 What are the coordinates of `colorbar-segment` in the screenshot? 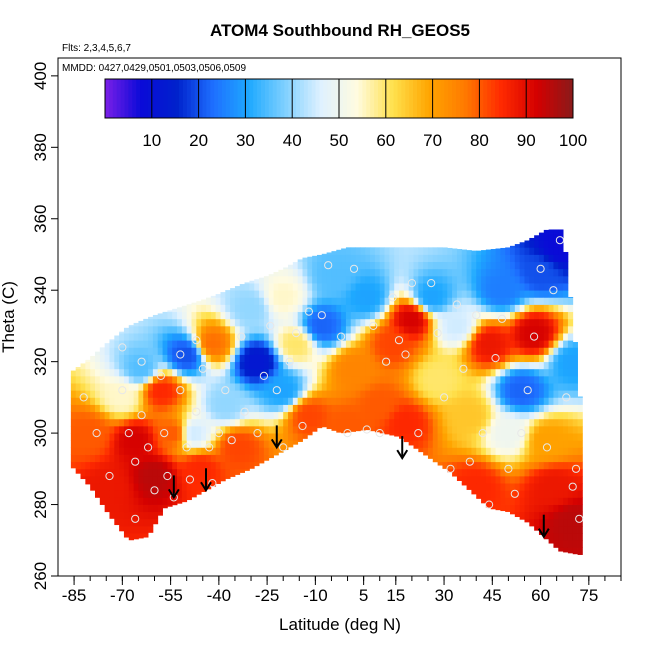 It's located at (313, 98).